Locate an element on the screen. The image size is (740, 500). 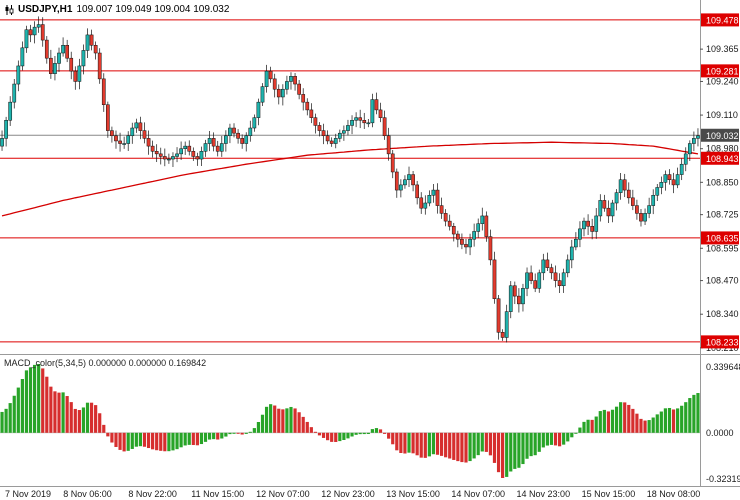
time-axis-label: 18 Nov 08:00 is located at coordinates (674, 494).